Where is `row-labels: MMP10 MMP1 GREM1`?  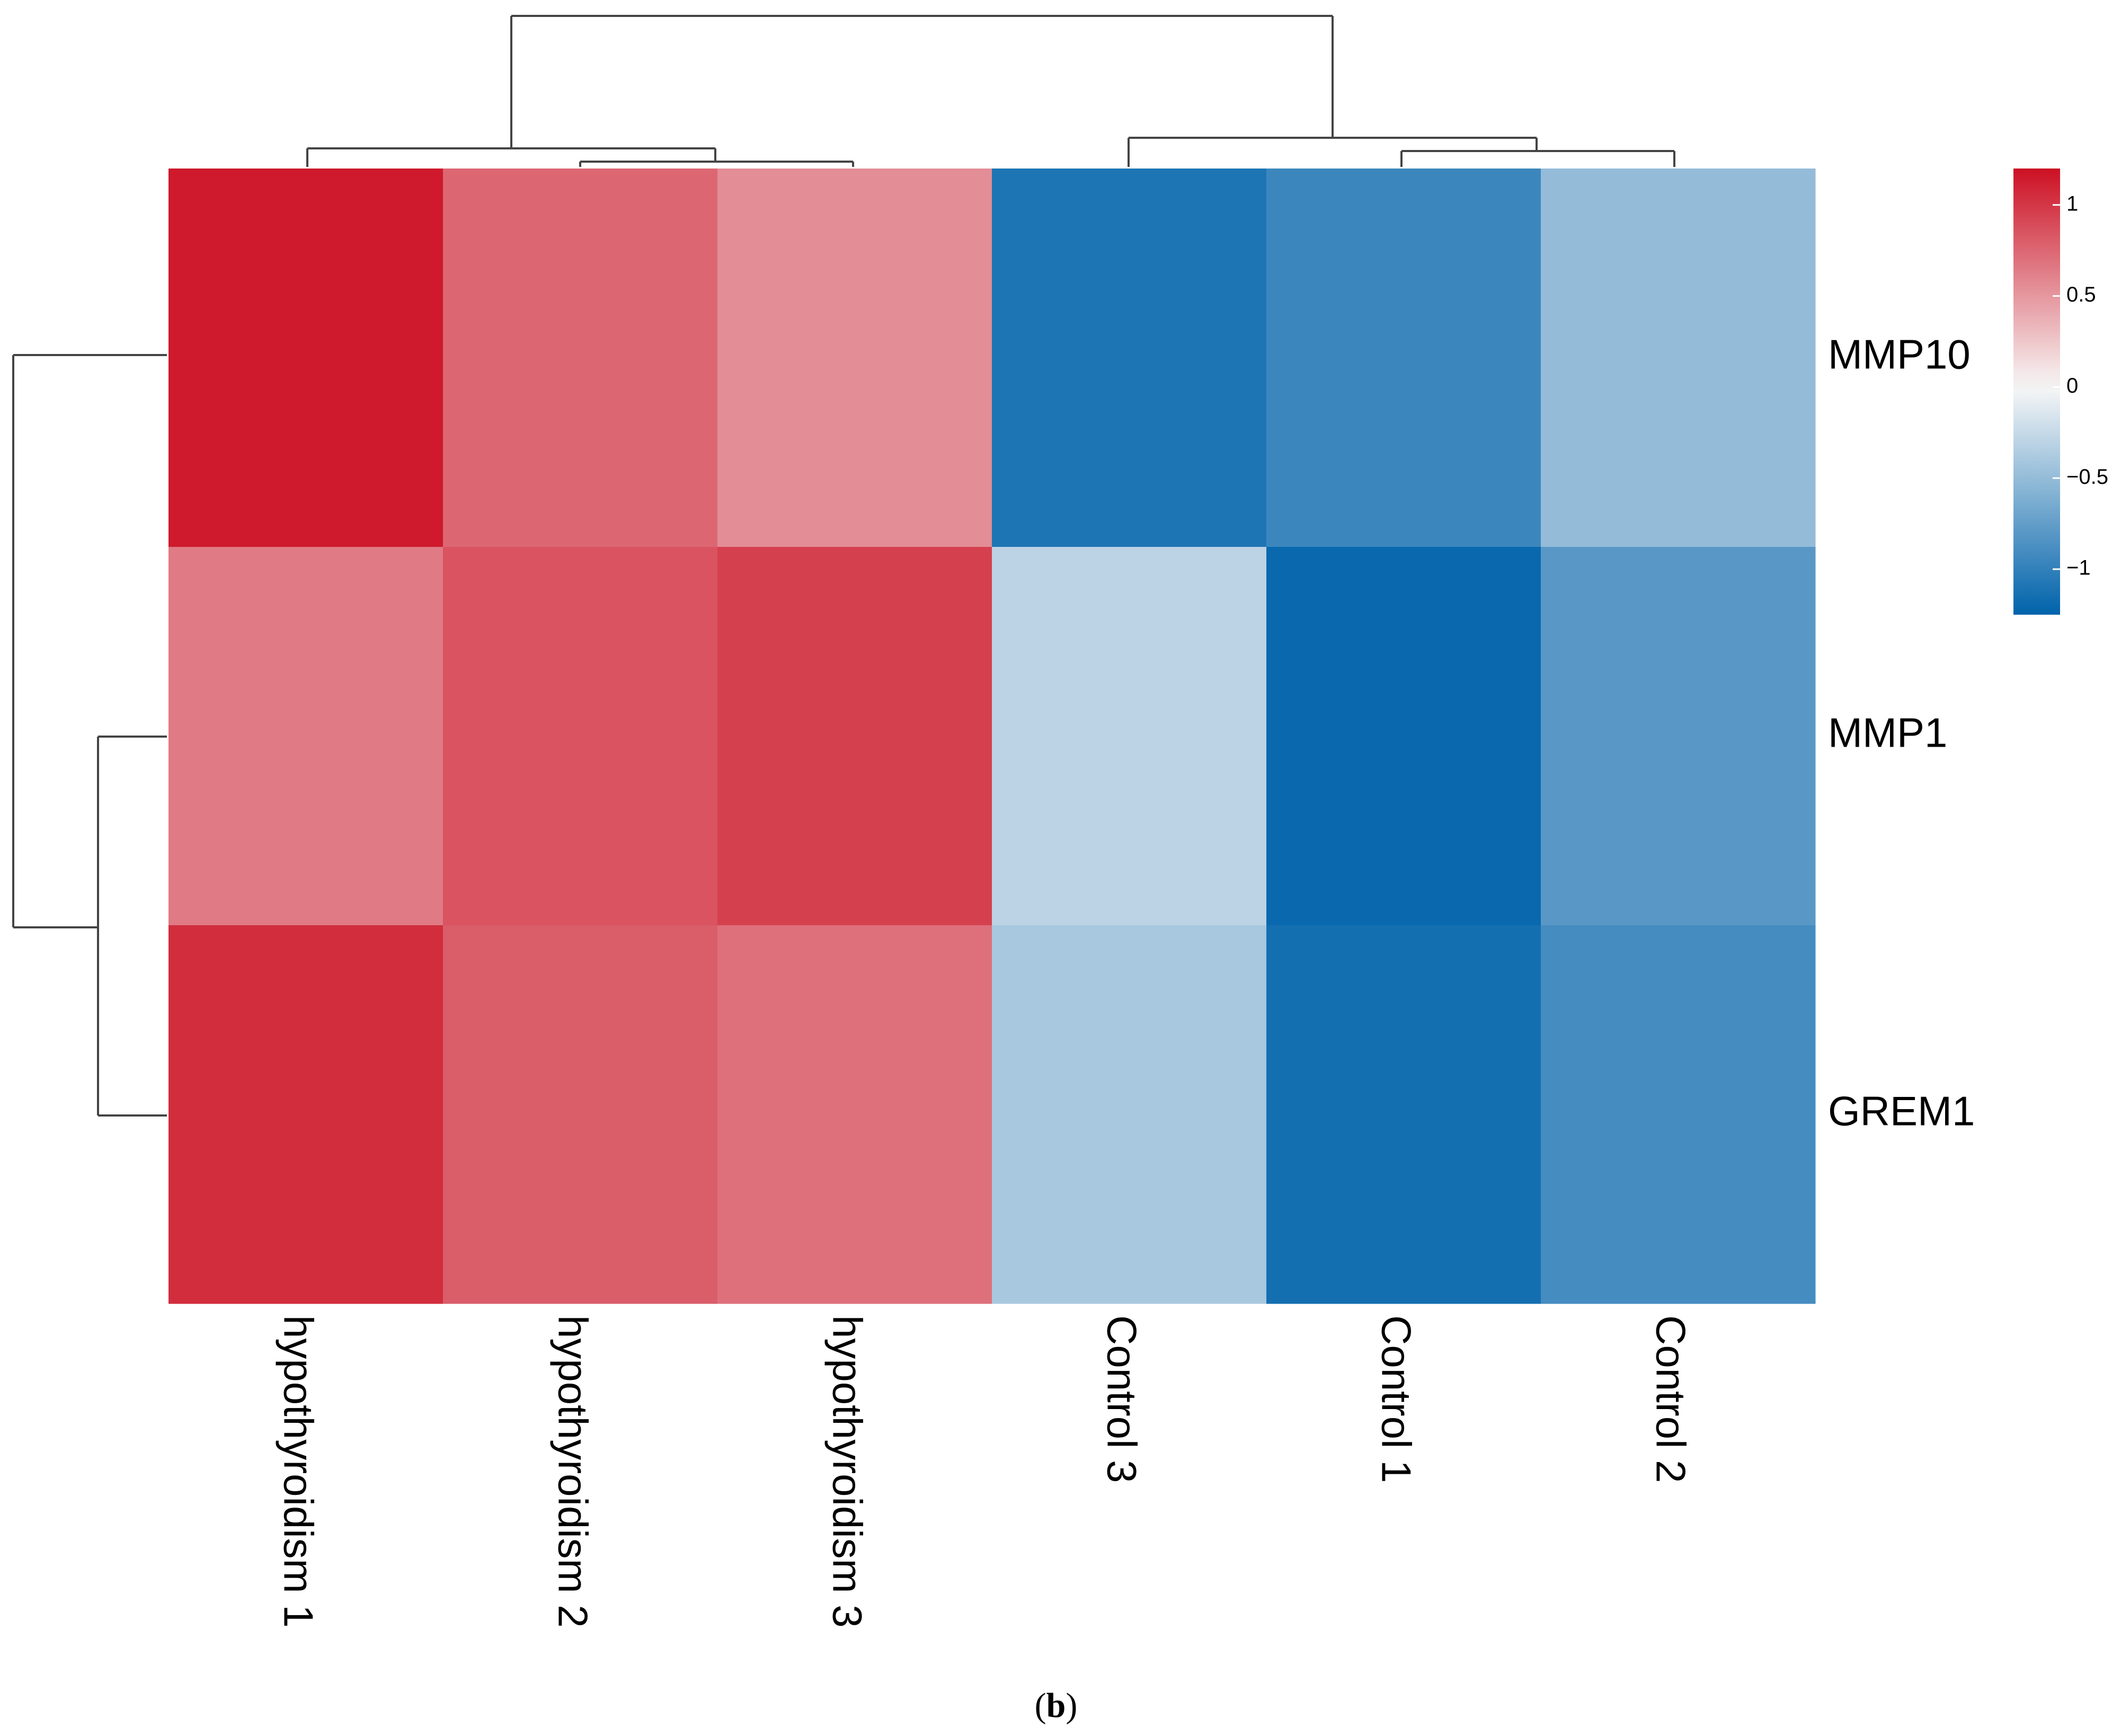
row-labels: MMP10 MMP1 GREM1 is located at coordinates (1901, 733).